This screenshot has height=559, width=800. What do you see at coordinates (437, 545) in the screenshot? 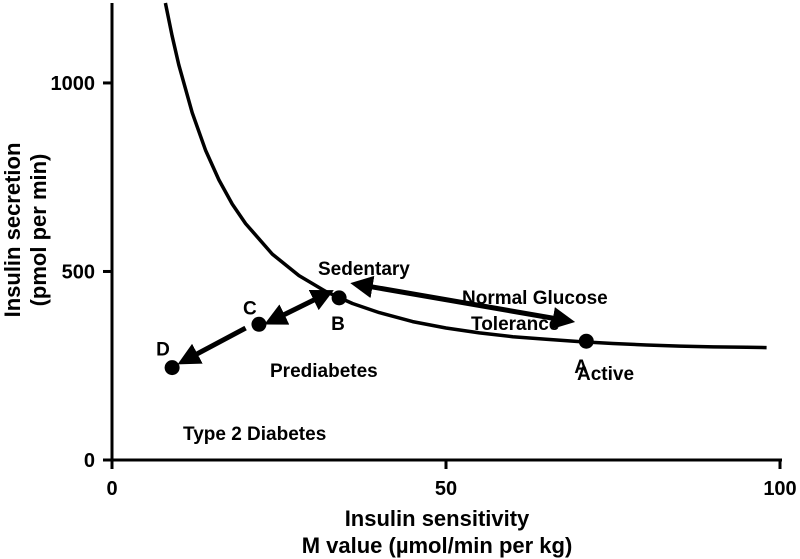
I see `x-axis-title-line2: M value (µmol/min per kg)` at bounding box center [437, 545].